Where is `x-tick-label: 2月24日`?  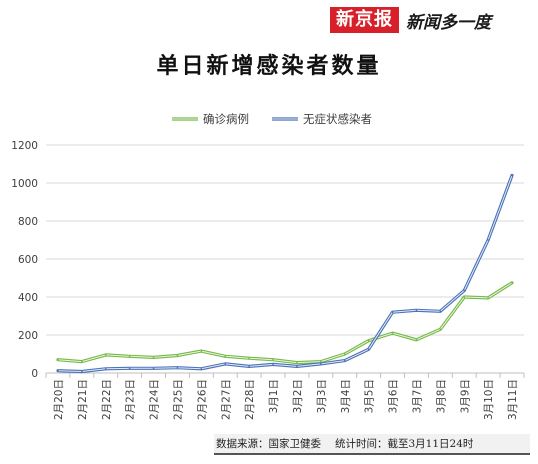 x-tick-label: 2月24日 is located at coordinates (155, 399).